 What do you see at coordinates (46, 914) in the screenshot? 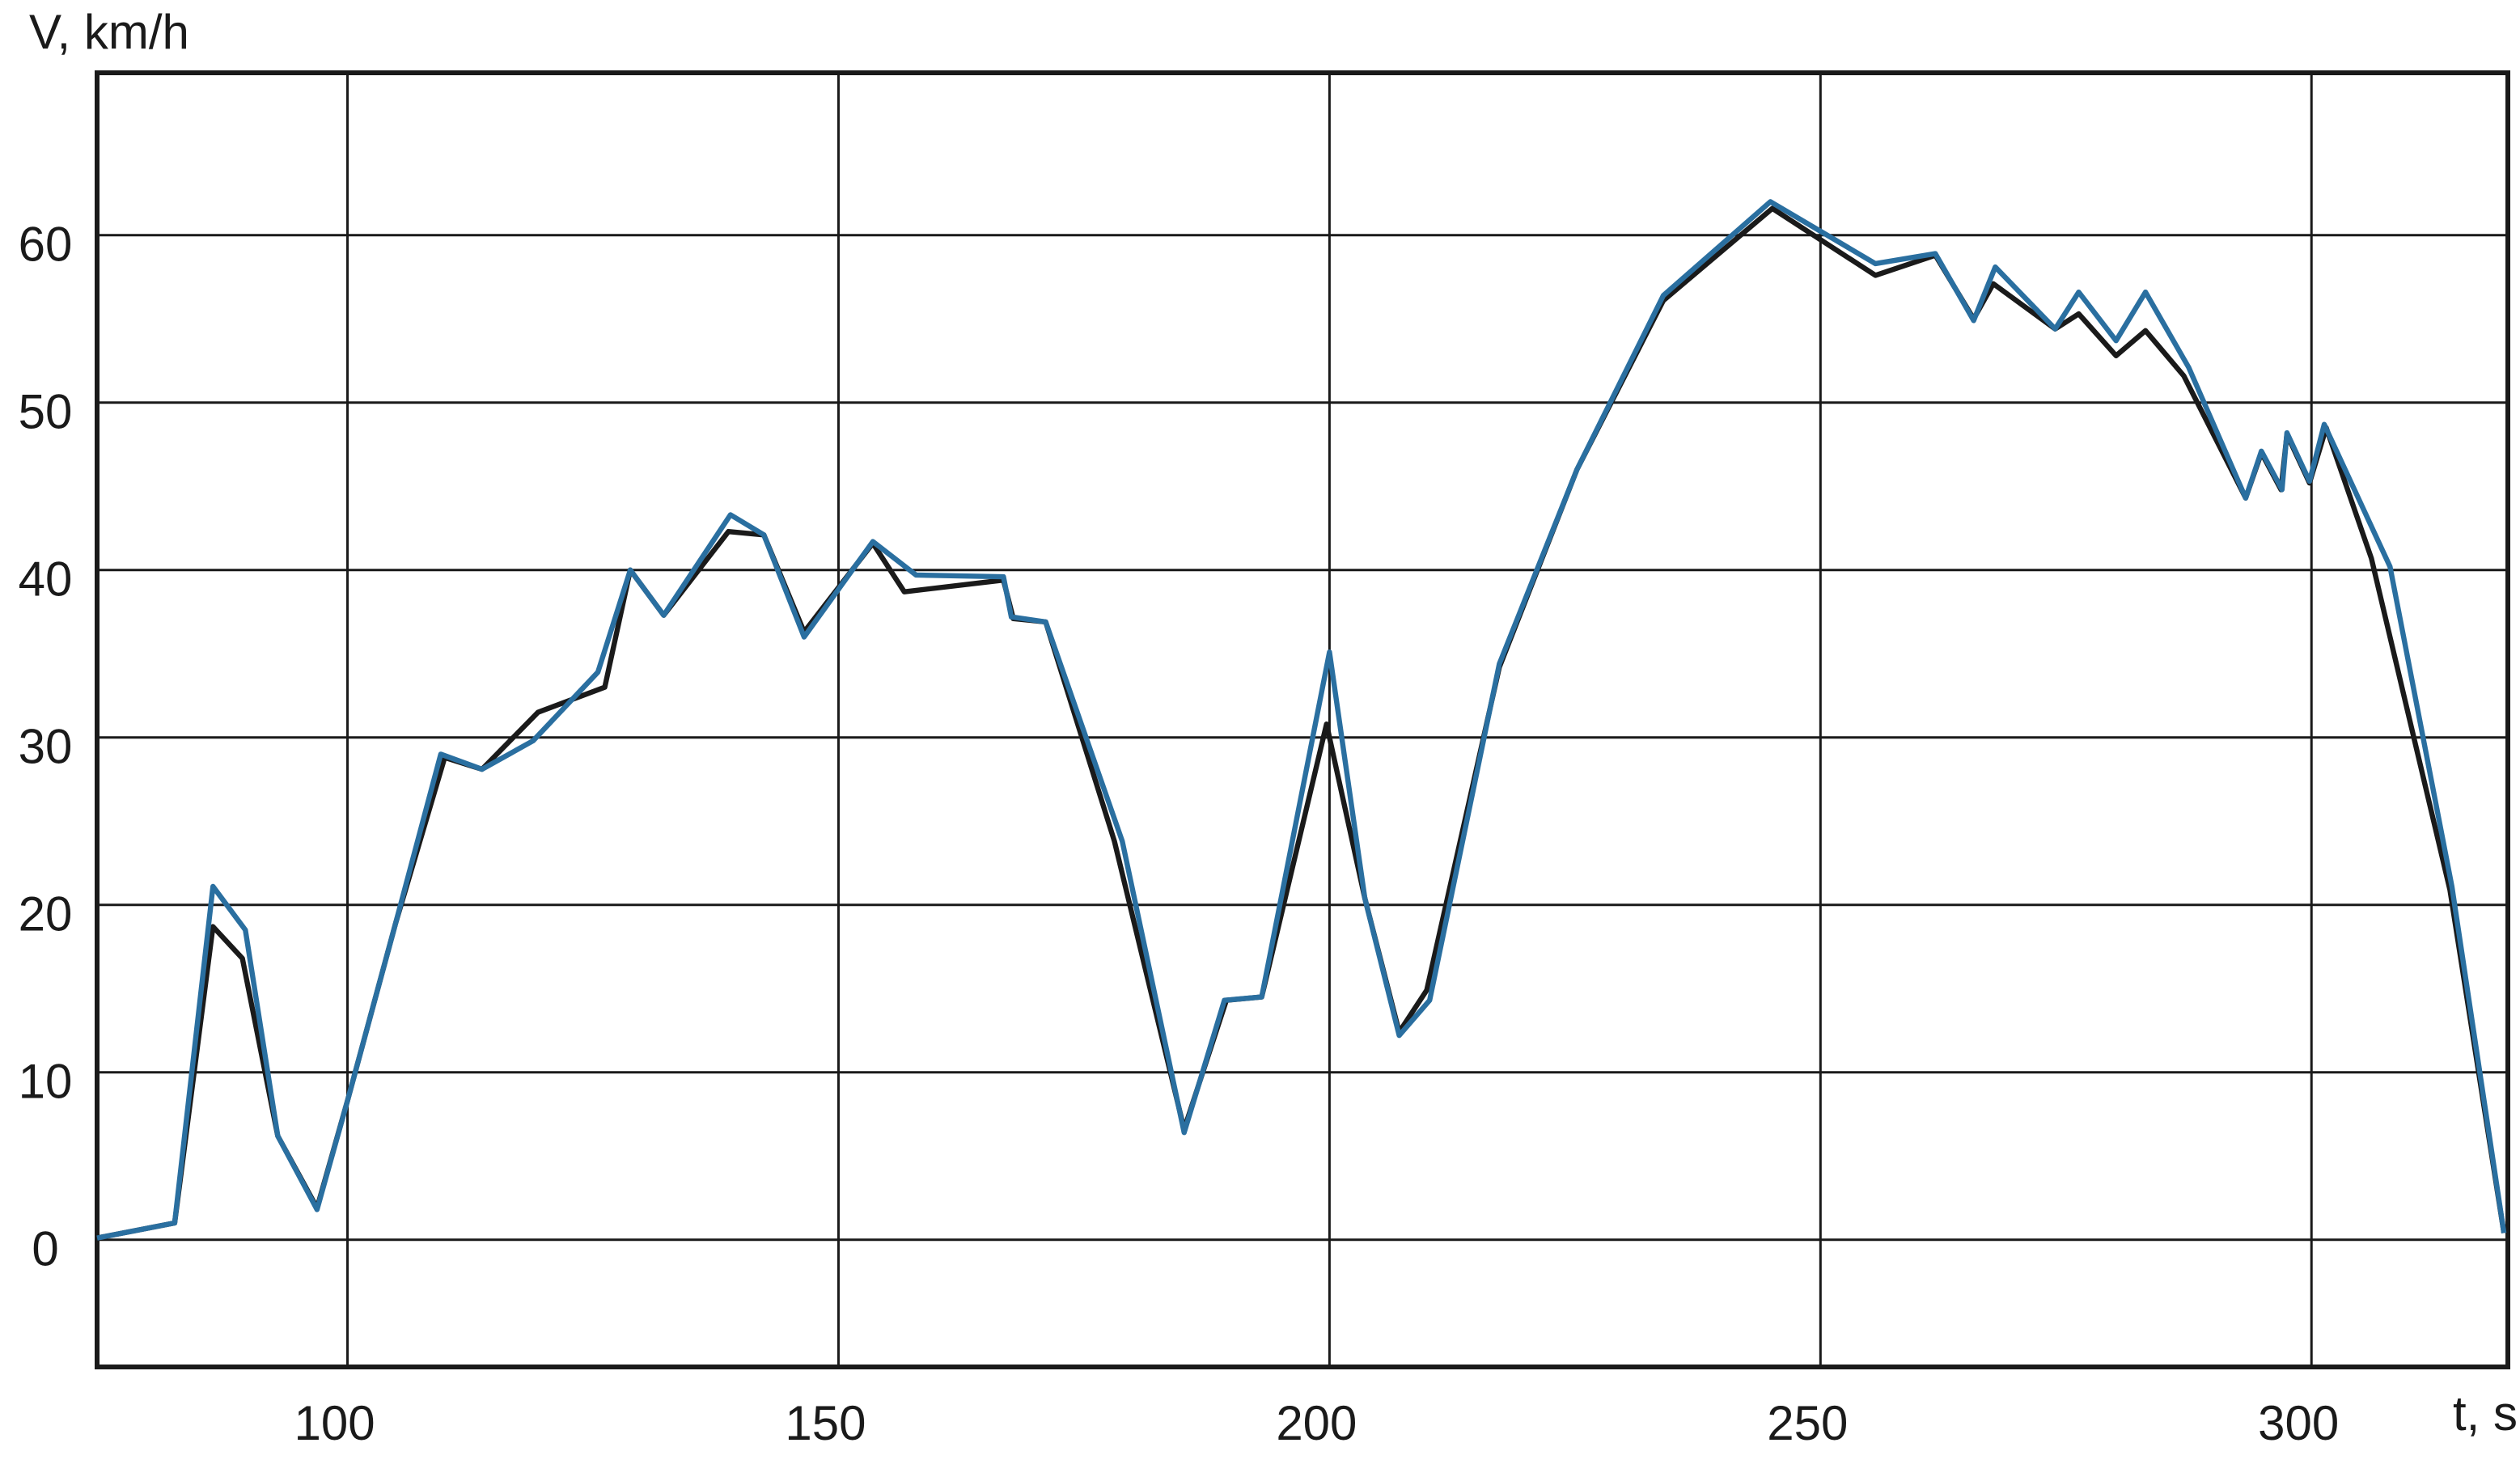
I see `y-tick-label: 20` at bounding box center [46, 914].